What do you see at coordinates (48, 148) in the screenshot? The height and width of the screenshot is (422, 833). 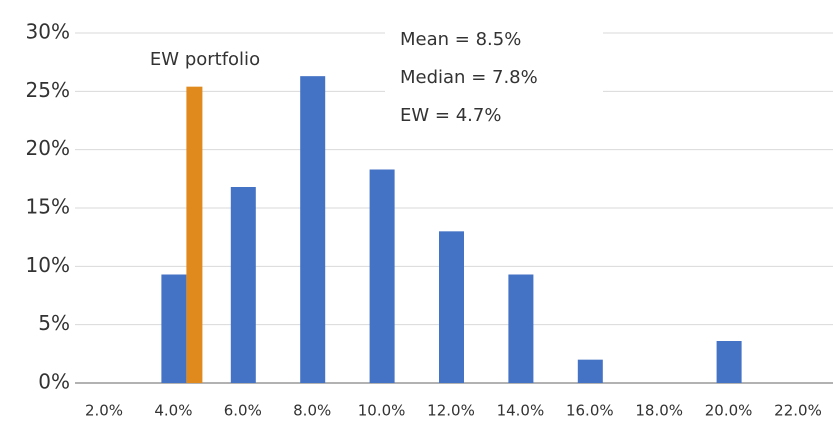 I see `y-tick-label: 20%` at bounding box center [48, 148].